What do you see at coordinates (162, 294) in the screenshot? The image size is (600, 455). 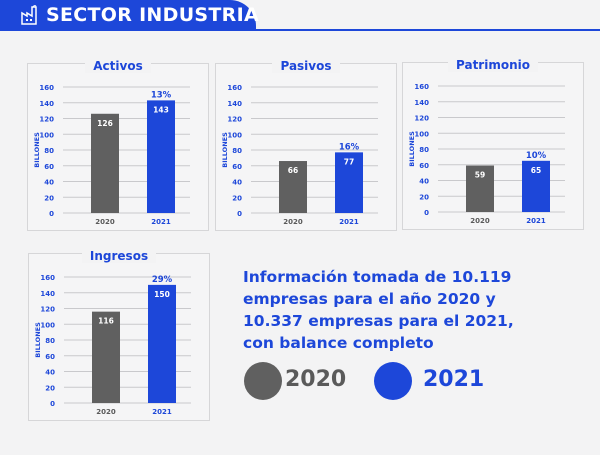 I see `data-label: 150` at bounding box center [162, 294].